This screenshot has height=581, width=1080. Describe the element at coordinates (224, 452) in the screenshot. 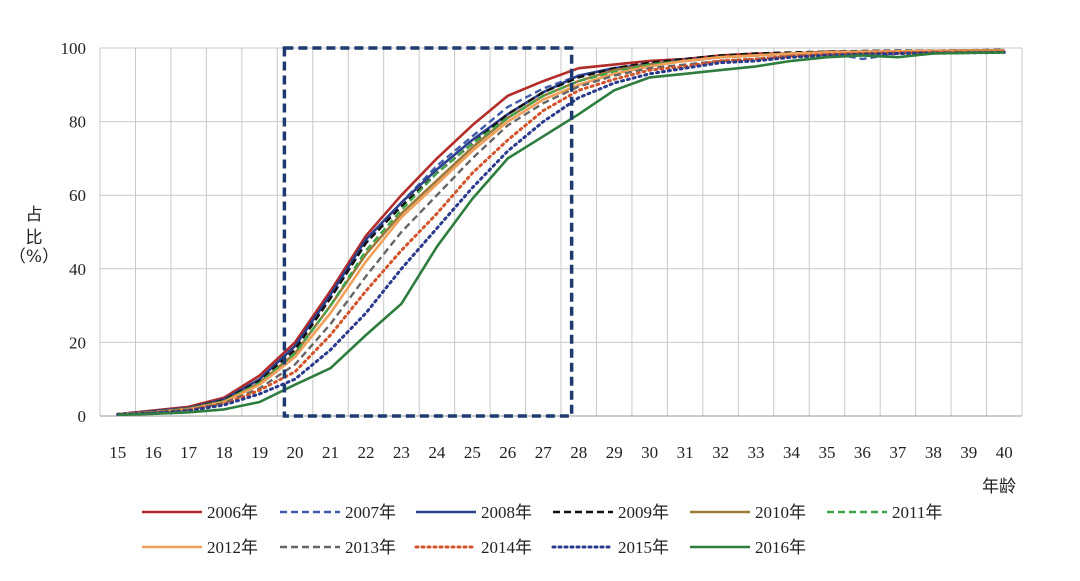

I see `x-tick-label: 18` at that location.